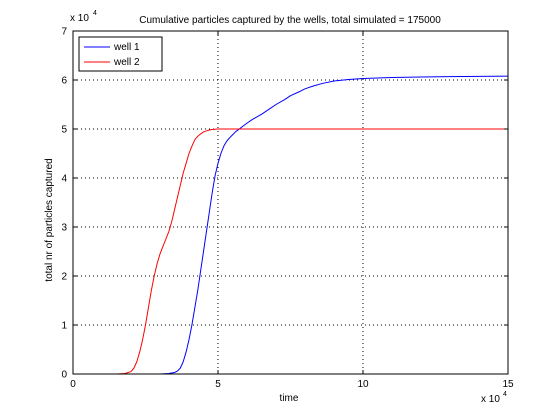 This screenshot has height=420, width=560. I want to click on y-tick-label: 0, so click(64, 375).